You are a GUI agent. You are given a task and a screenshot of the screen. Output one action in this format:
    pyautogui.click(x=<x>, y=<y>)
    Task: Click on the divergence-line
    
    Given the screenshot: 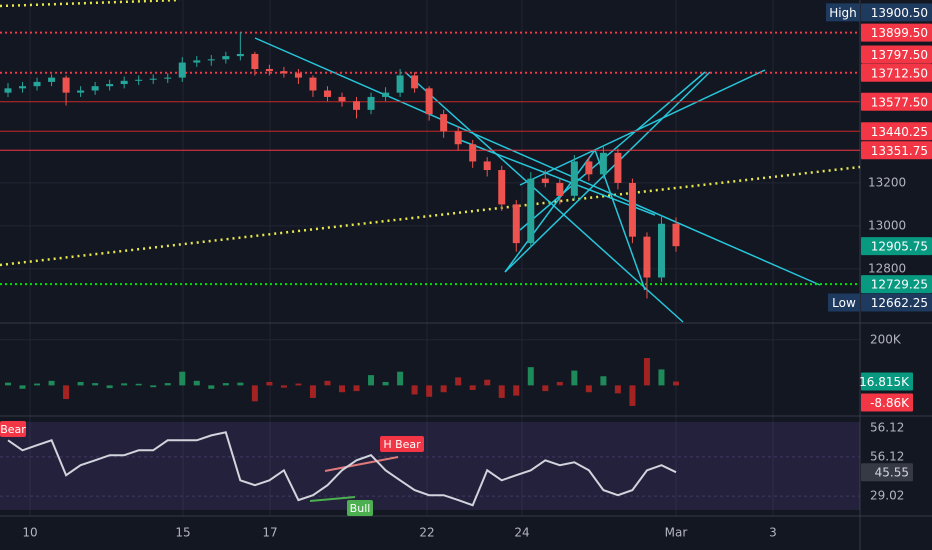 What is the action you would take?
    pyautogui.click(x=361, y=464)
    